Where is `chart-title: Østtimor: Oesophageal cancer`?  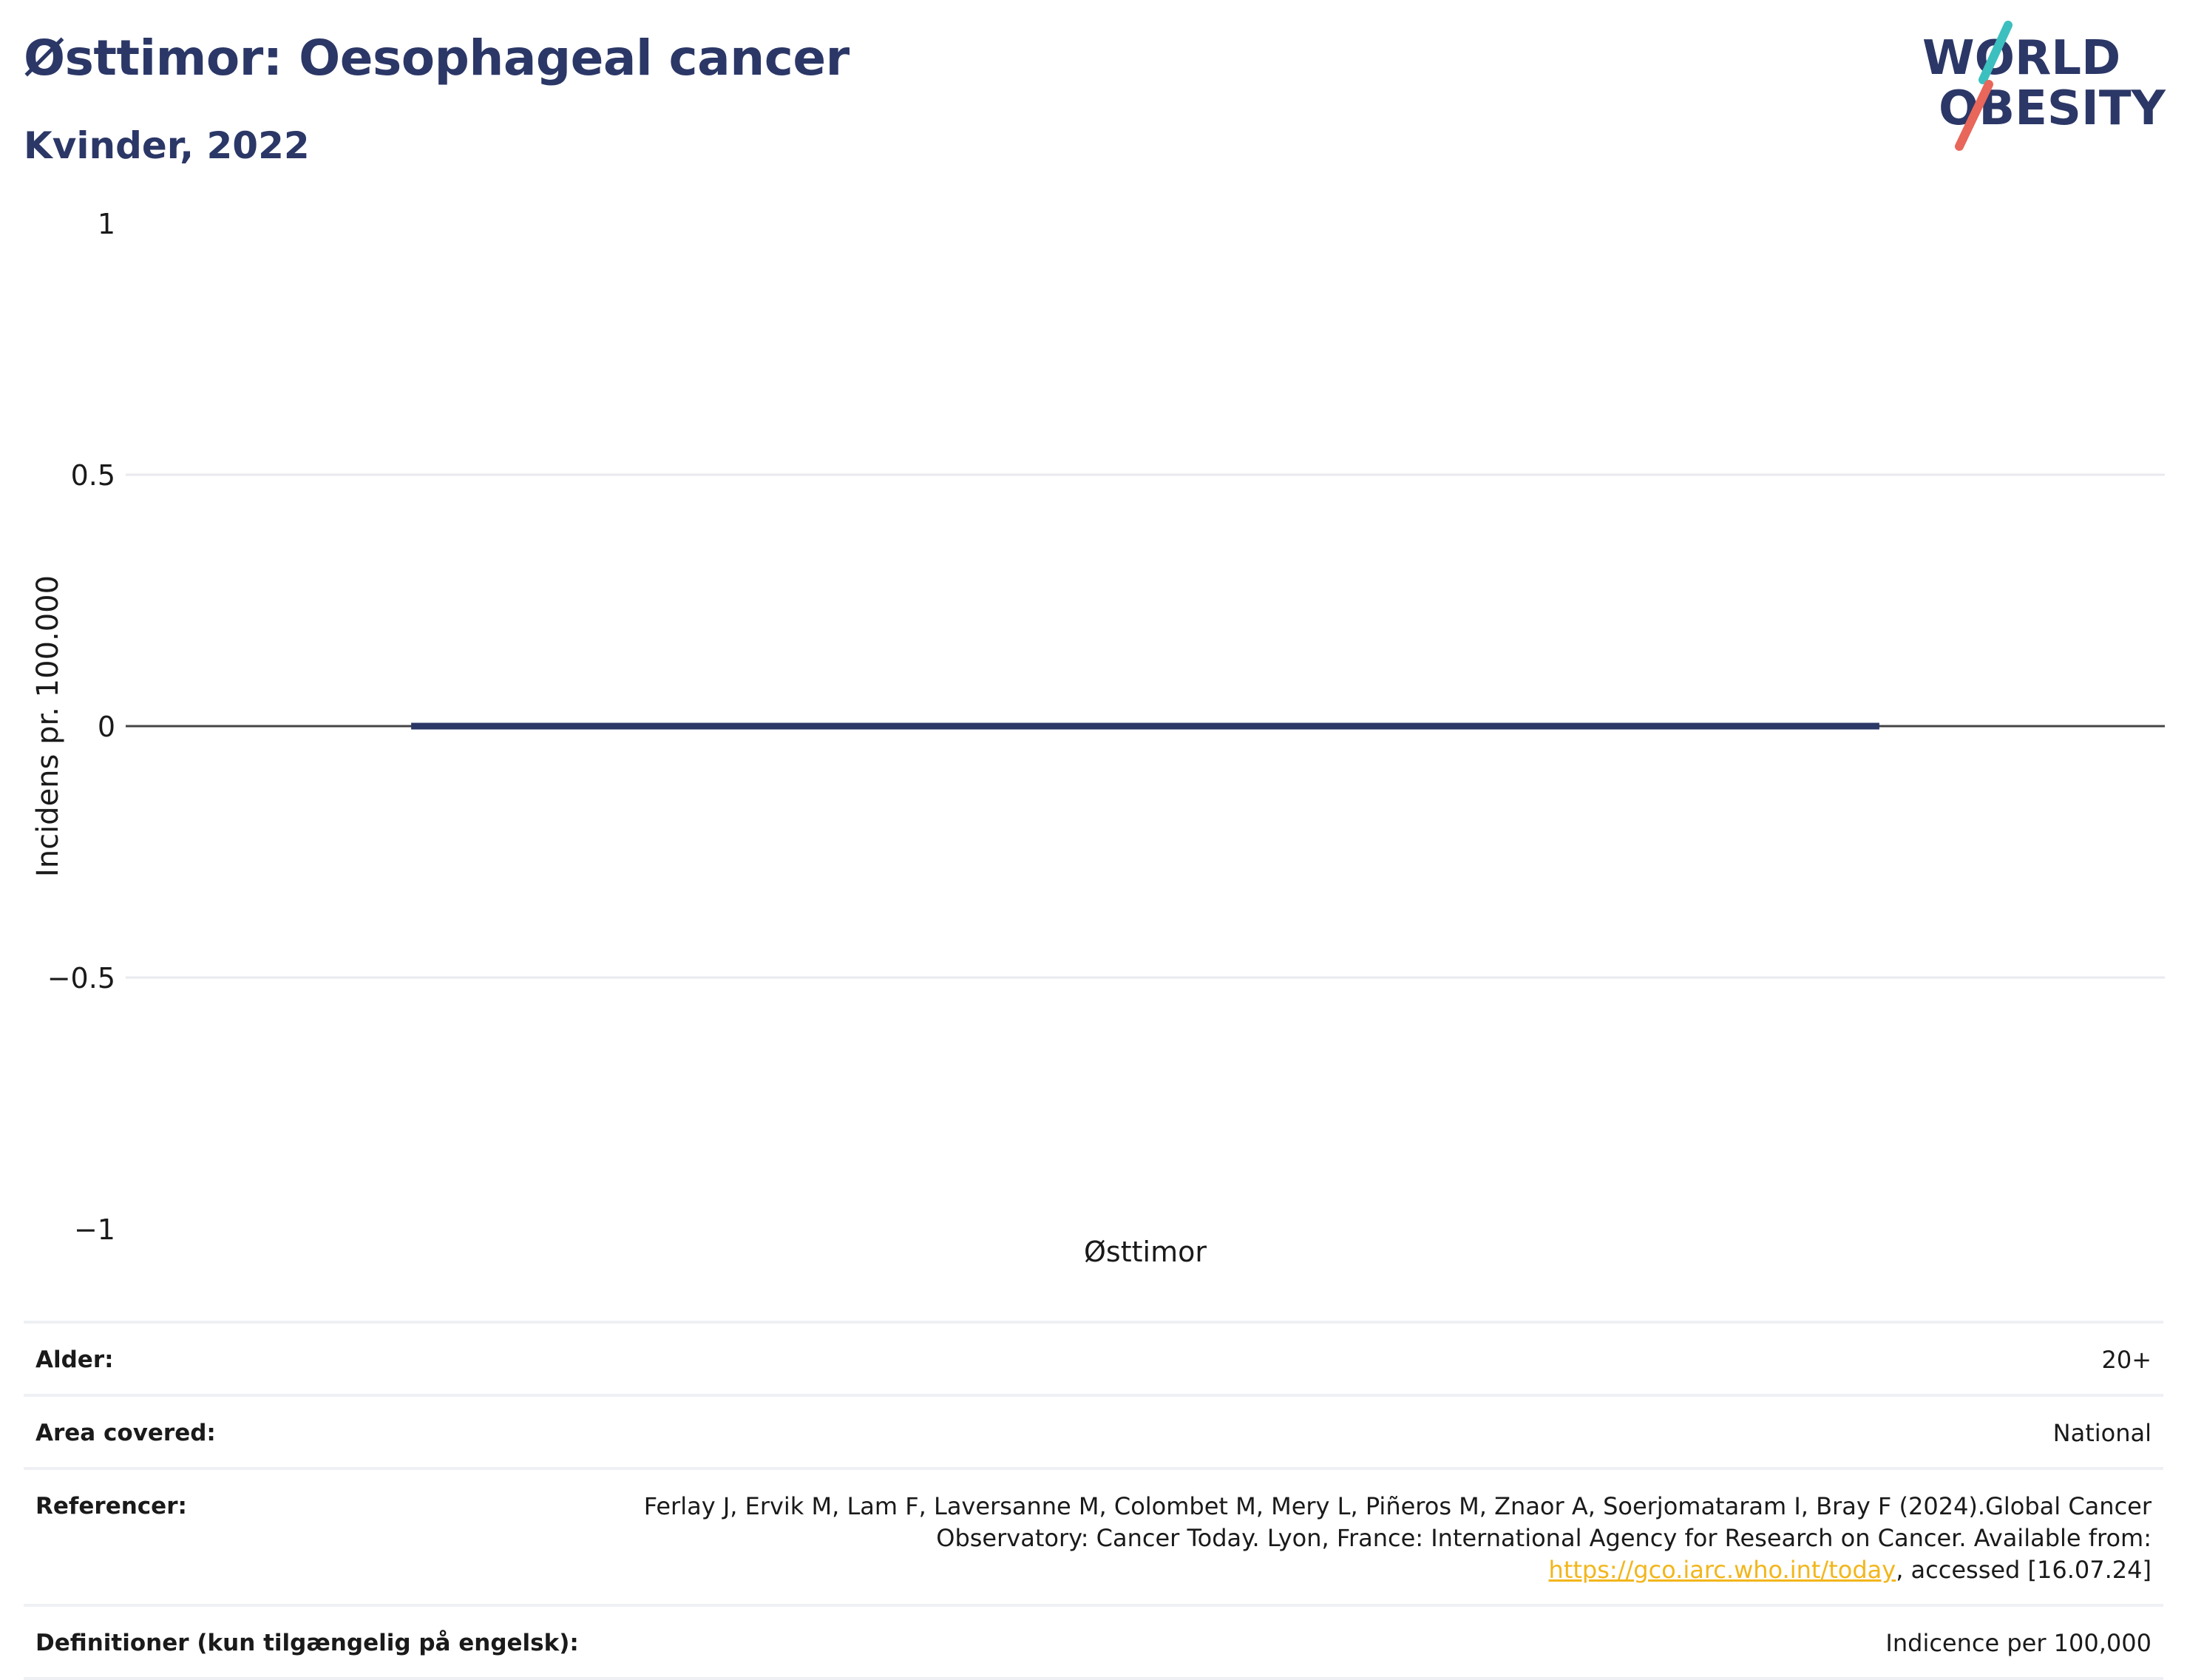
chart-title: Østtimor: Oesophageal cancer is located at coordinates (437, 58).